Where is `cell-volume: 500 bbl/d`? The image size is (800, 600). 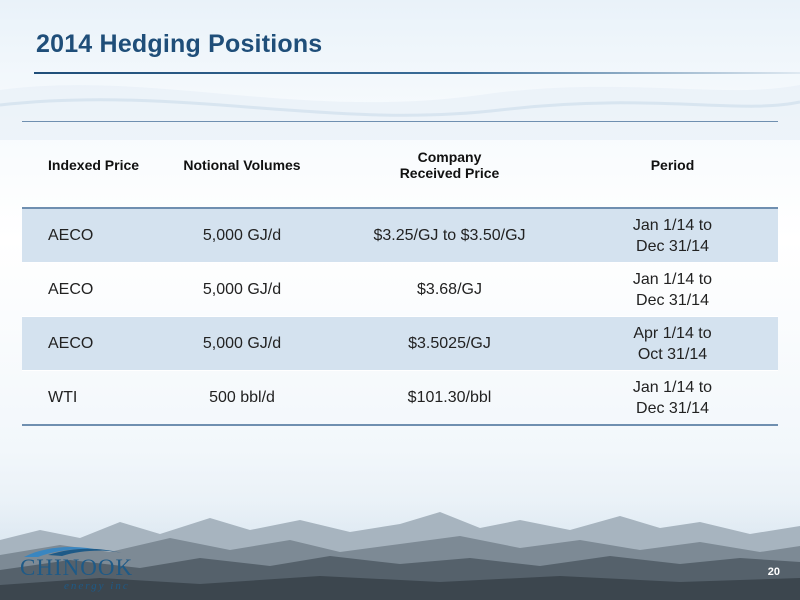
cell-volume: 500 bbl/d is located at coordinates (242, 398).